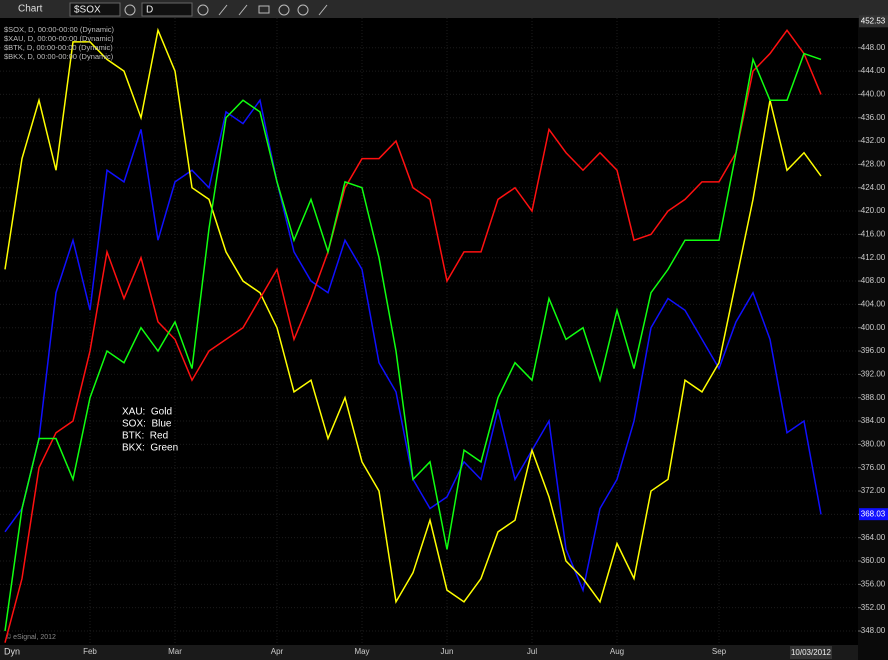  What do you see at coordinates (361, 651) in the screenshot?
I see `x-tick-label: May` at bounding box center [361, 651].